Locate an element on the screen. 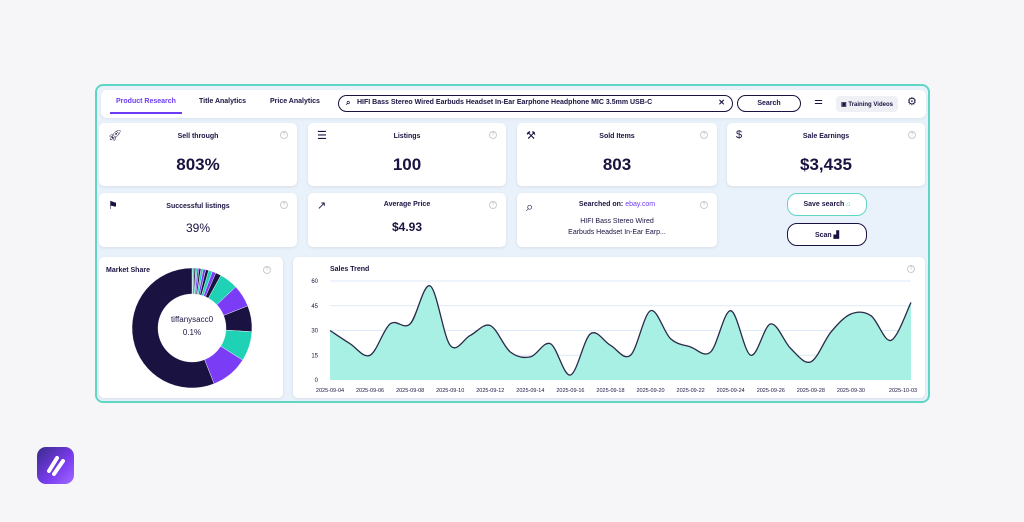 The image size is (1024, 522). scan-label: Scan is located at coordinates (823, 235).